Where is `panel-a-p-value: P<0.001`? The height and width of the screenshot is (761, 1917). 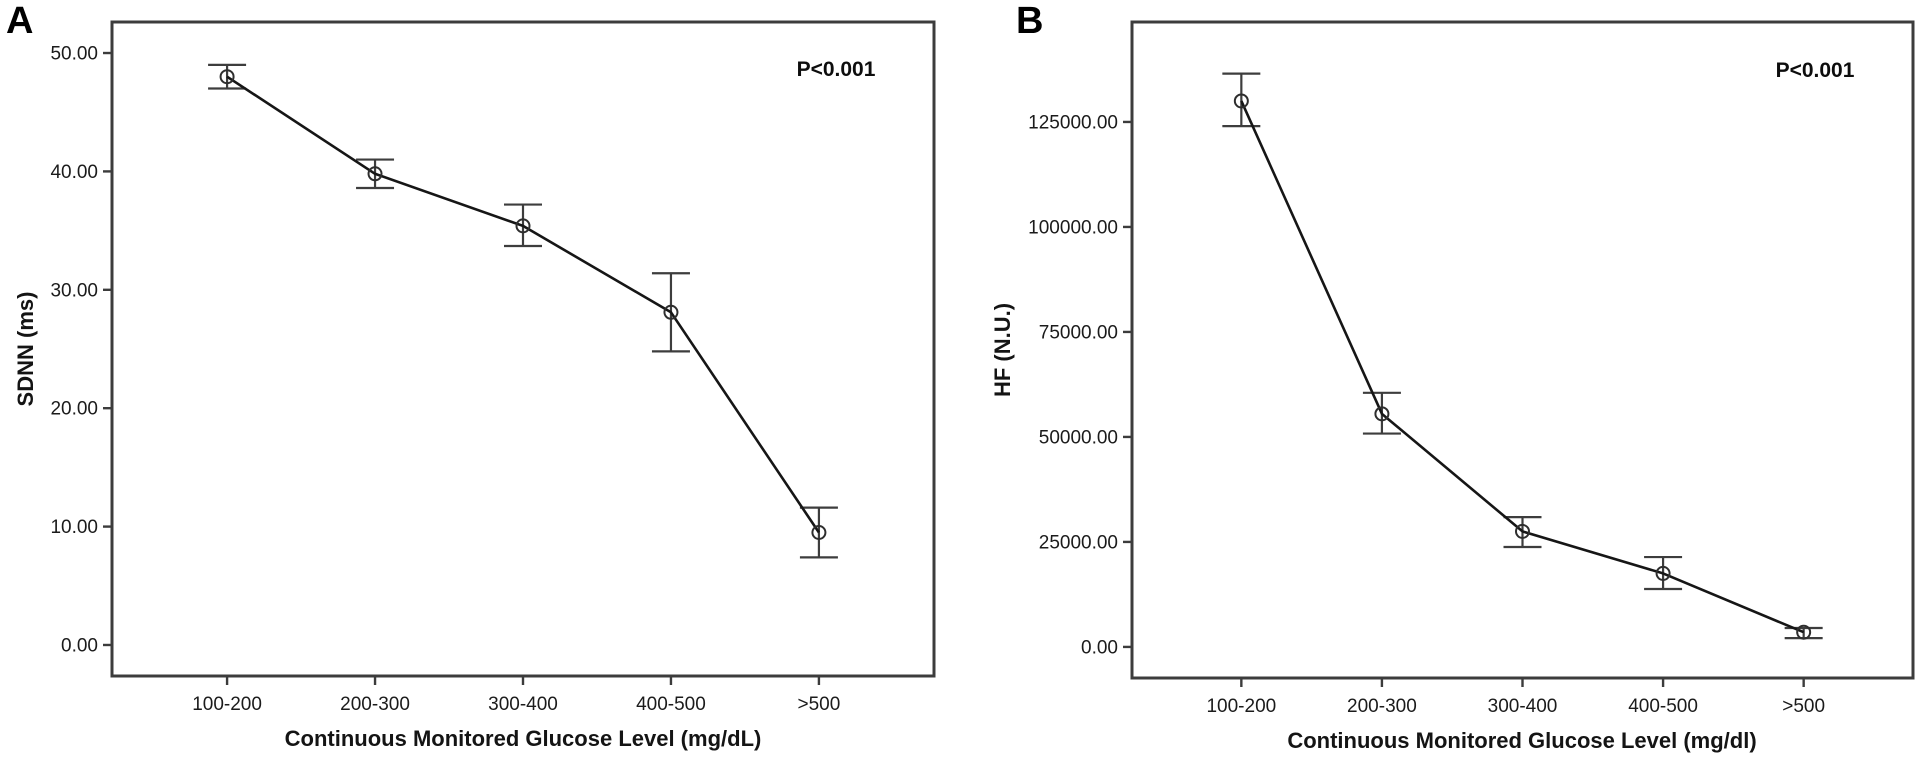
panel-a-p-value: P<0.001 is located at coordinates (836, 69).